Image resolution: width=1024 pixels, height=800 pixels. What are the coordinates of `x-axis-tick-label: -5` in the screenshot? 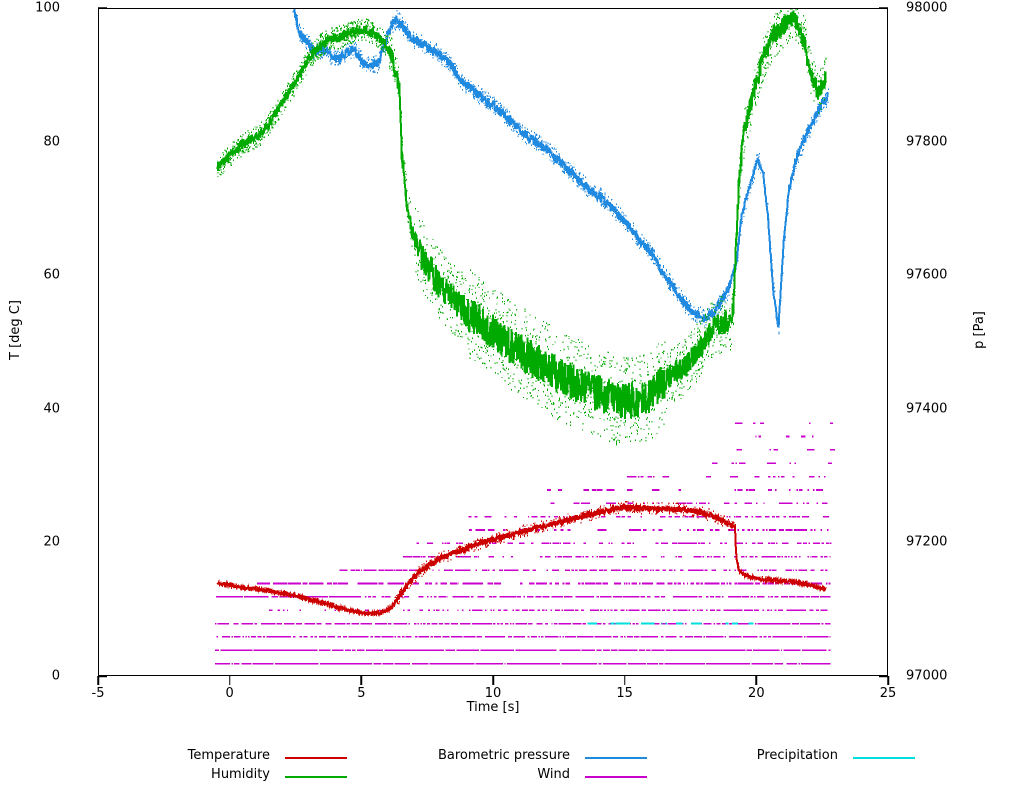 It's located at (98, 693).